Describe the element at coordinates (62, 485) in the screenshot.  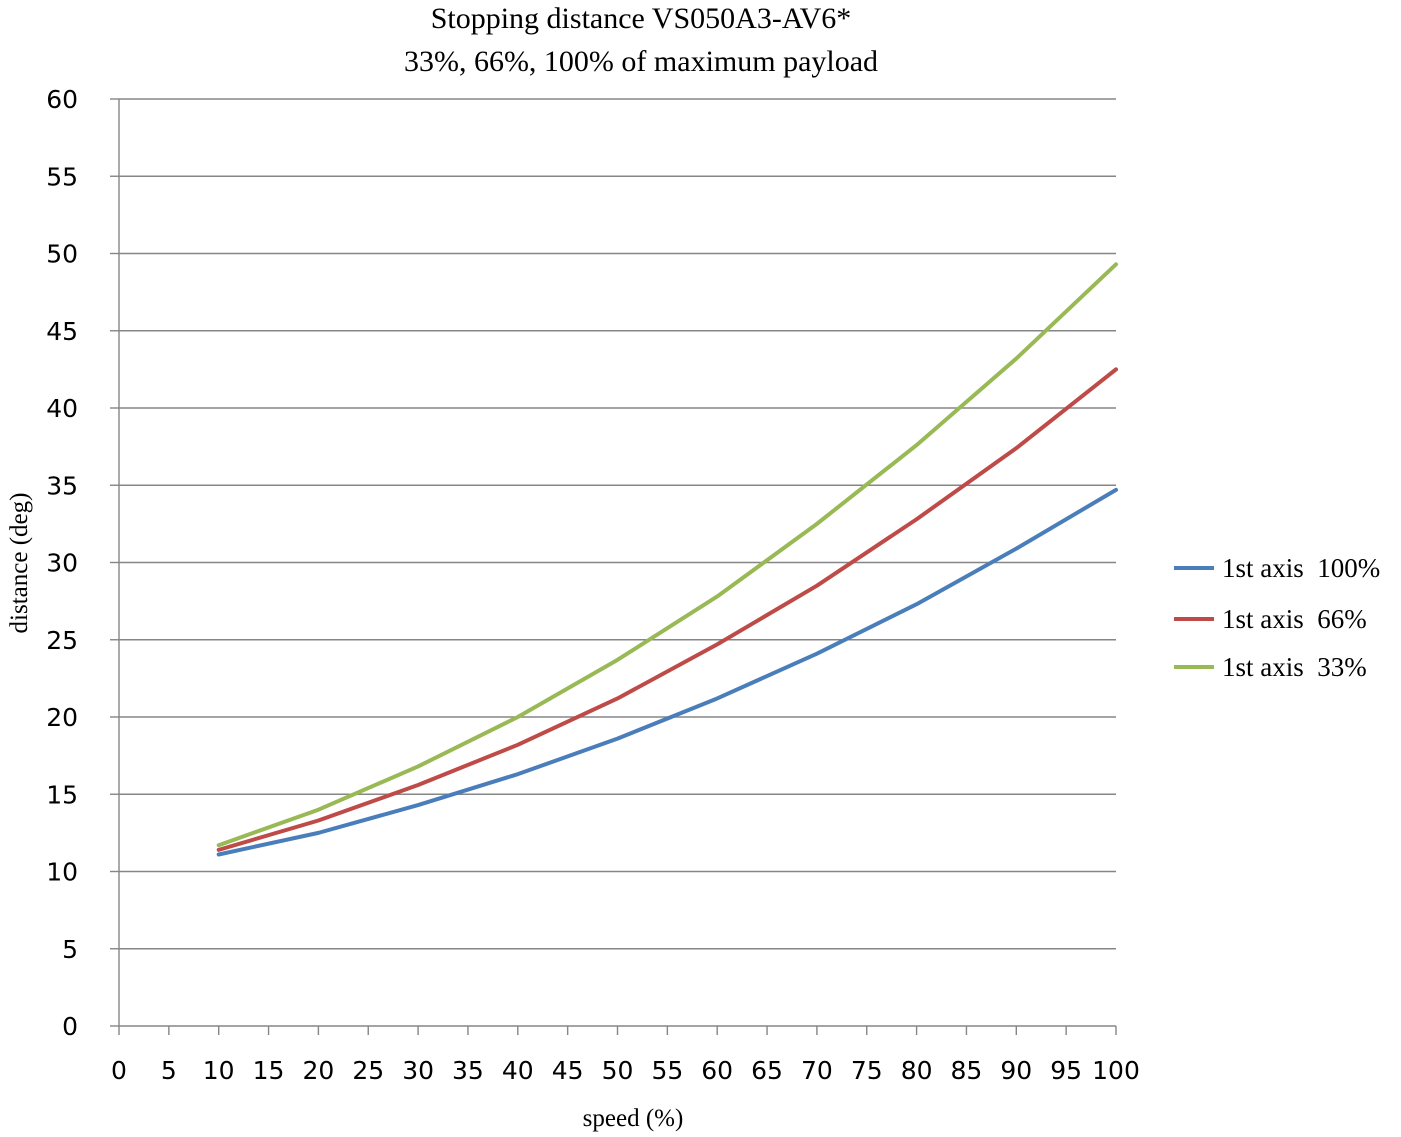
I see `y-tick-label: 35` at that location.